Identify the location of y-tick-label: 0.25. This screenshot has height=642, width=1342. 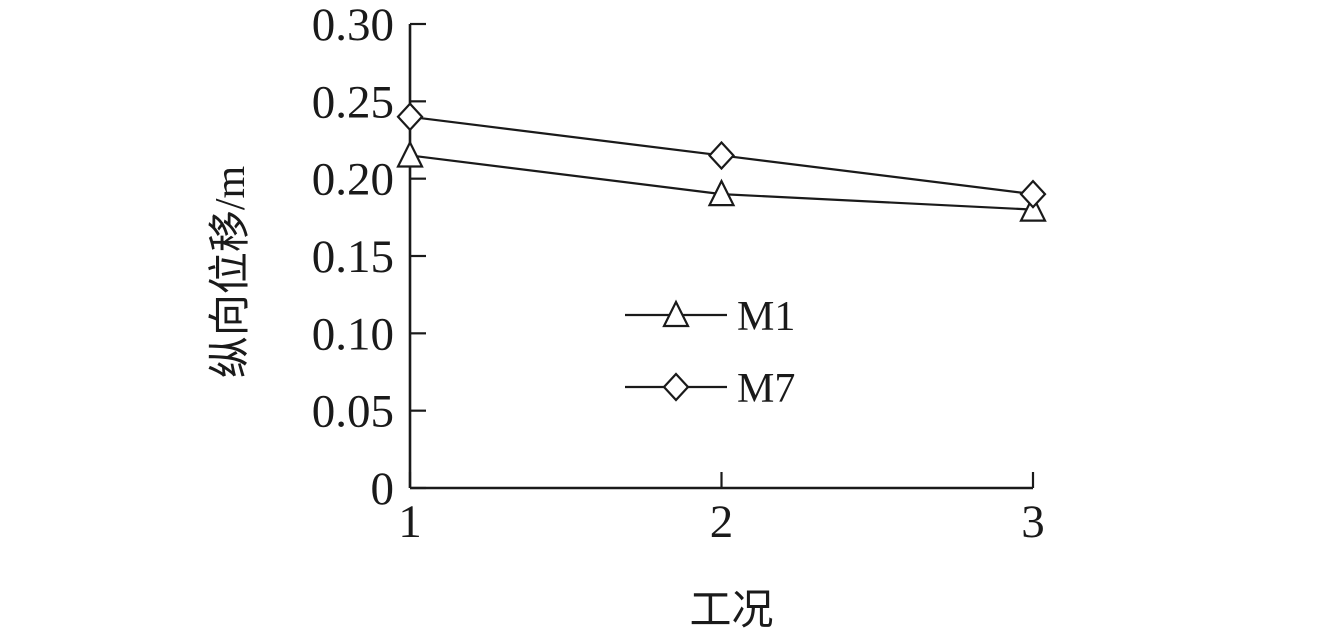
(353, 102).